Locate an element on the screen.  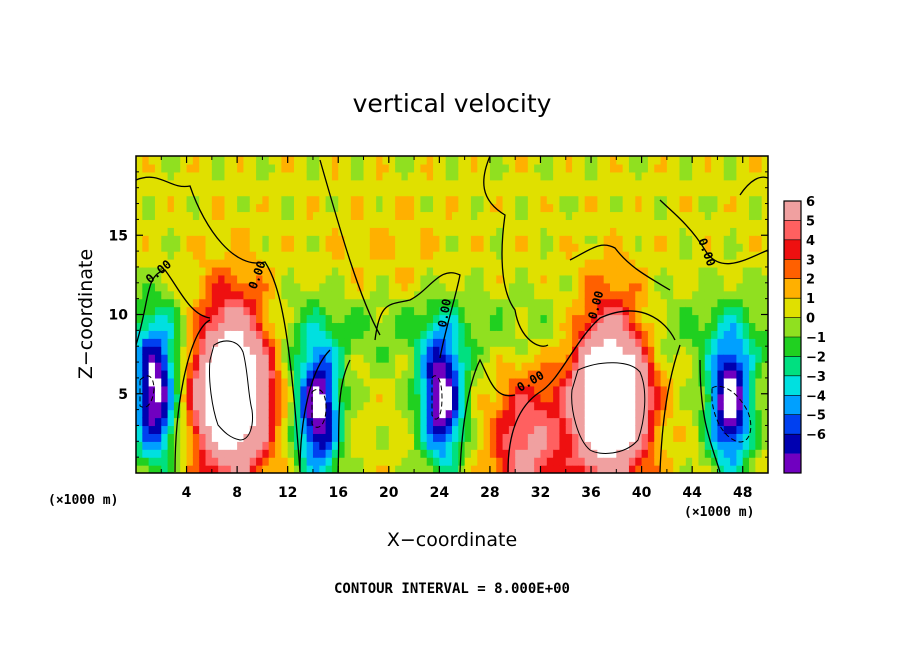
colorbar-label: 3 is located at coordinates (810, 260).